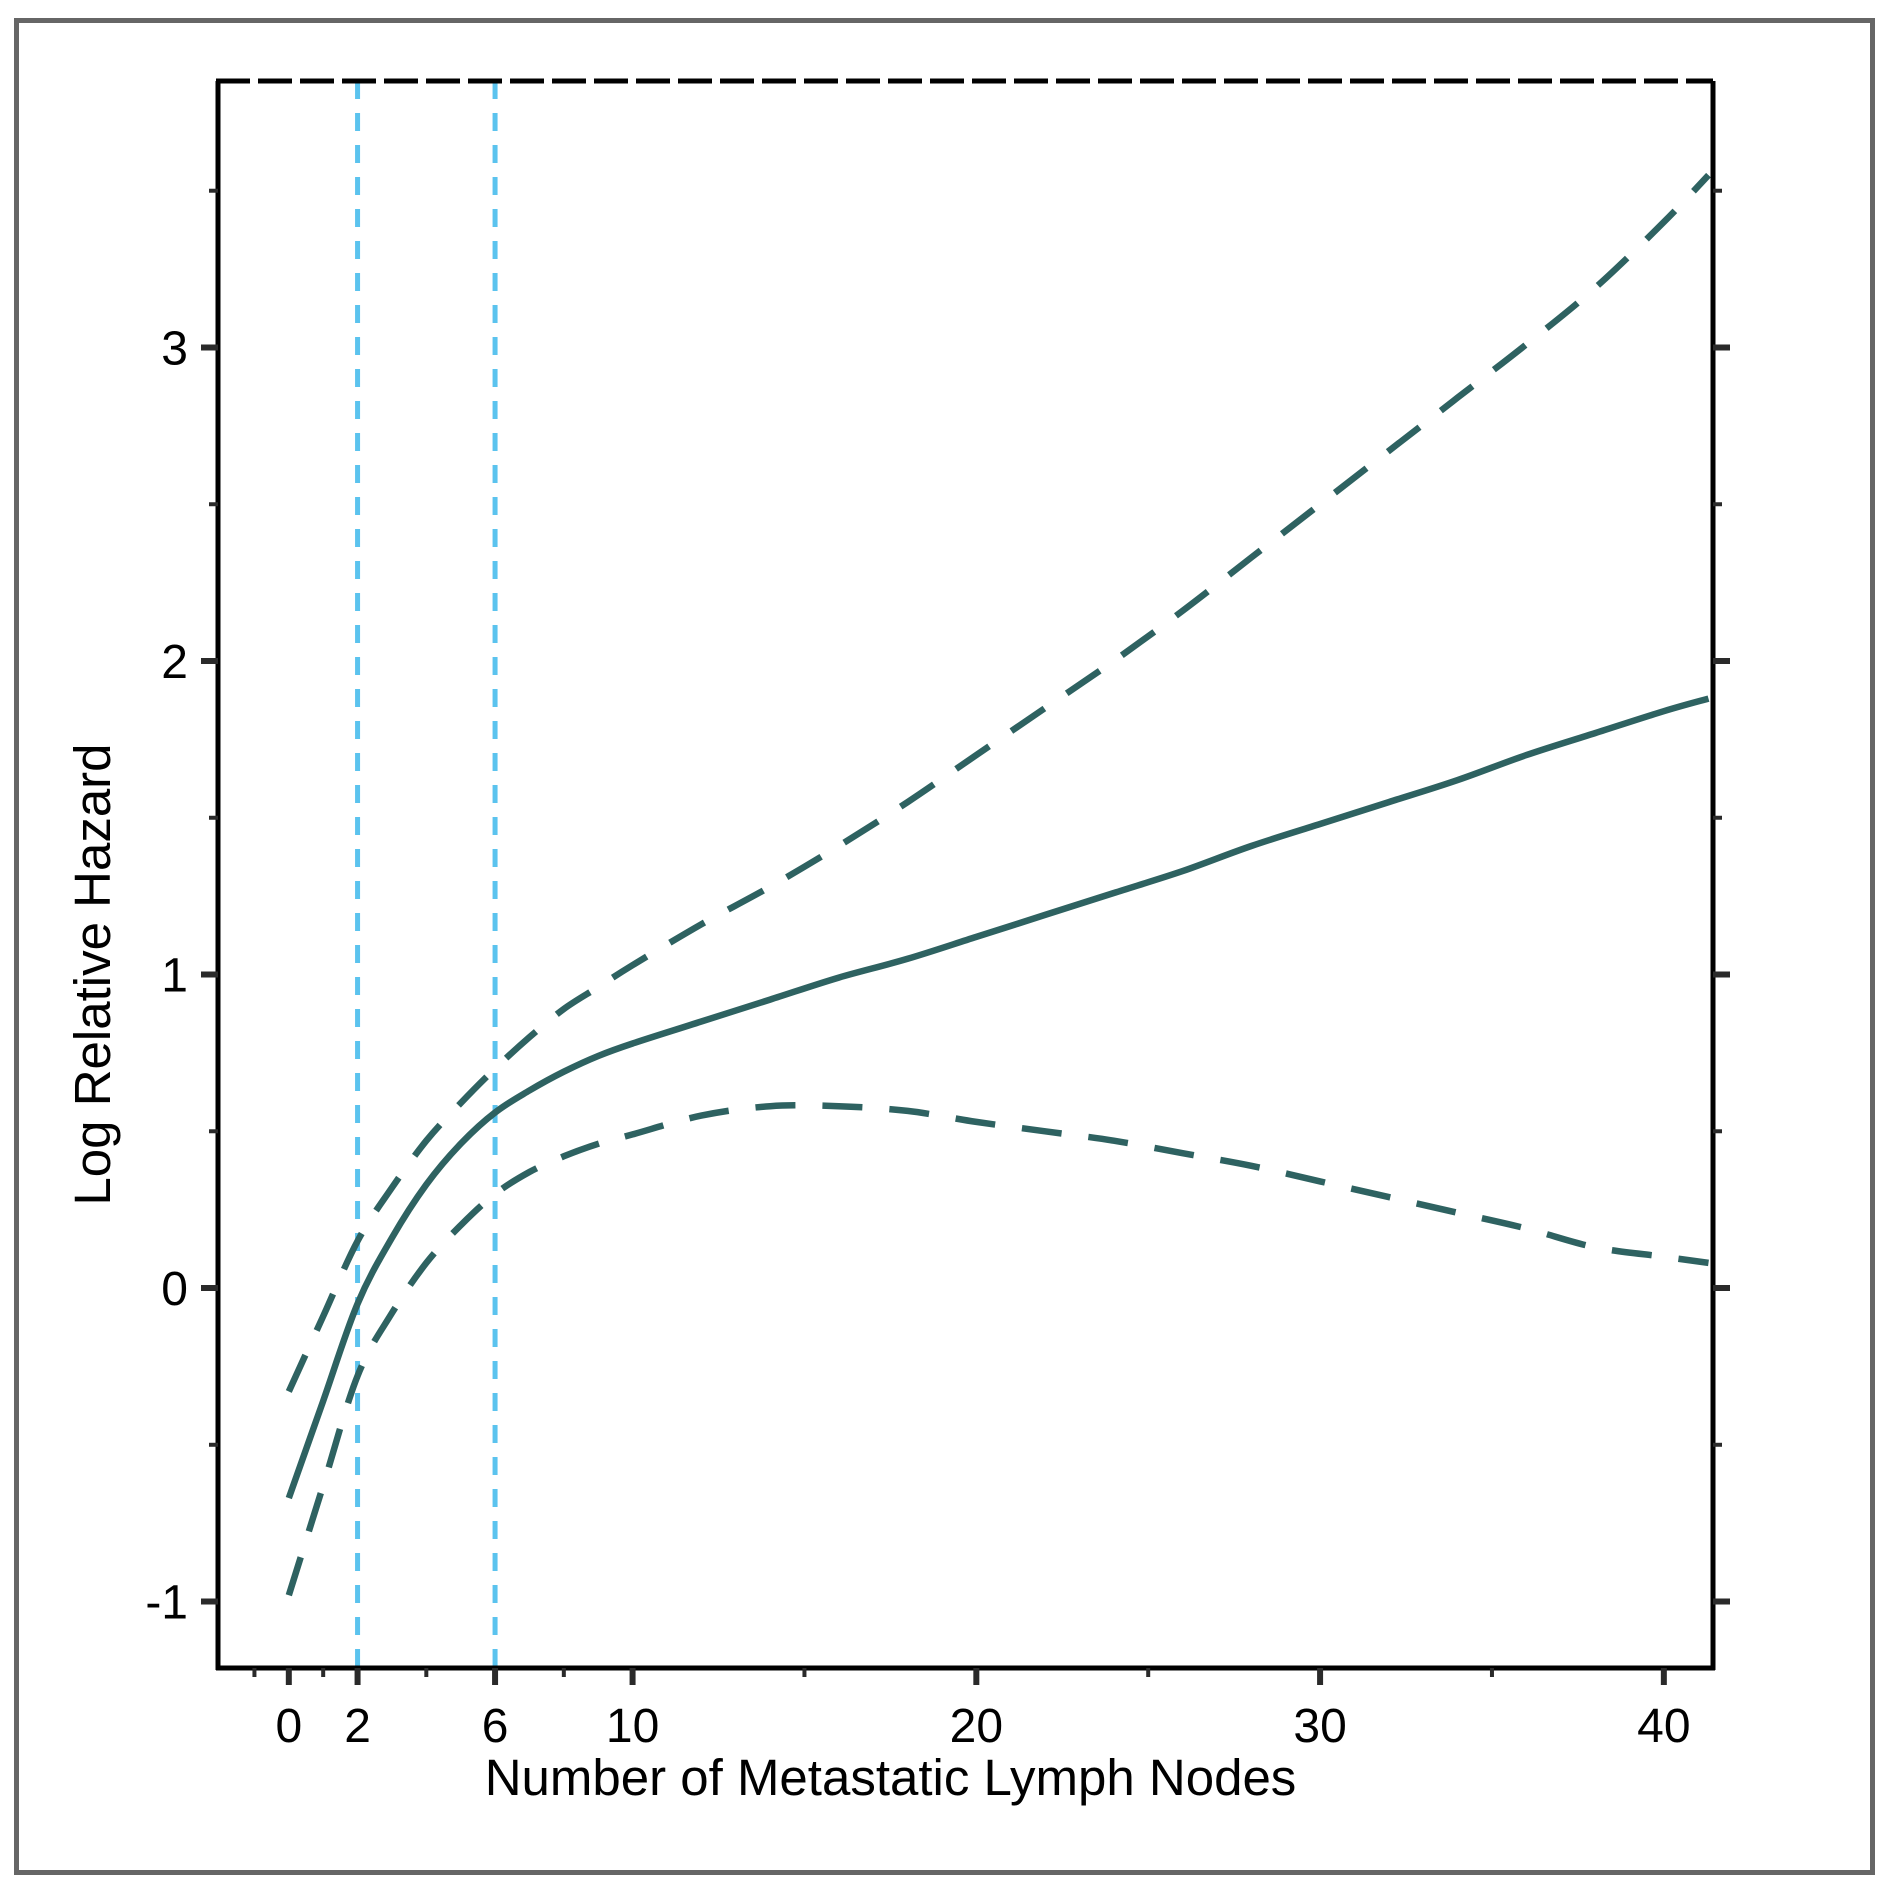  I want to click on y-tick-label: 0, so click(174, 1289).